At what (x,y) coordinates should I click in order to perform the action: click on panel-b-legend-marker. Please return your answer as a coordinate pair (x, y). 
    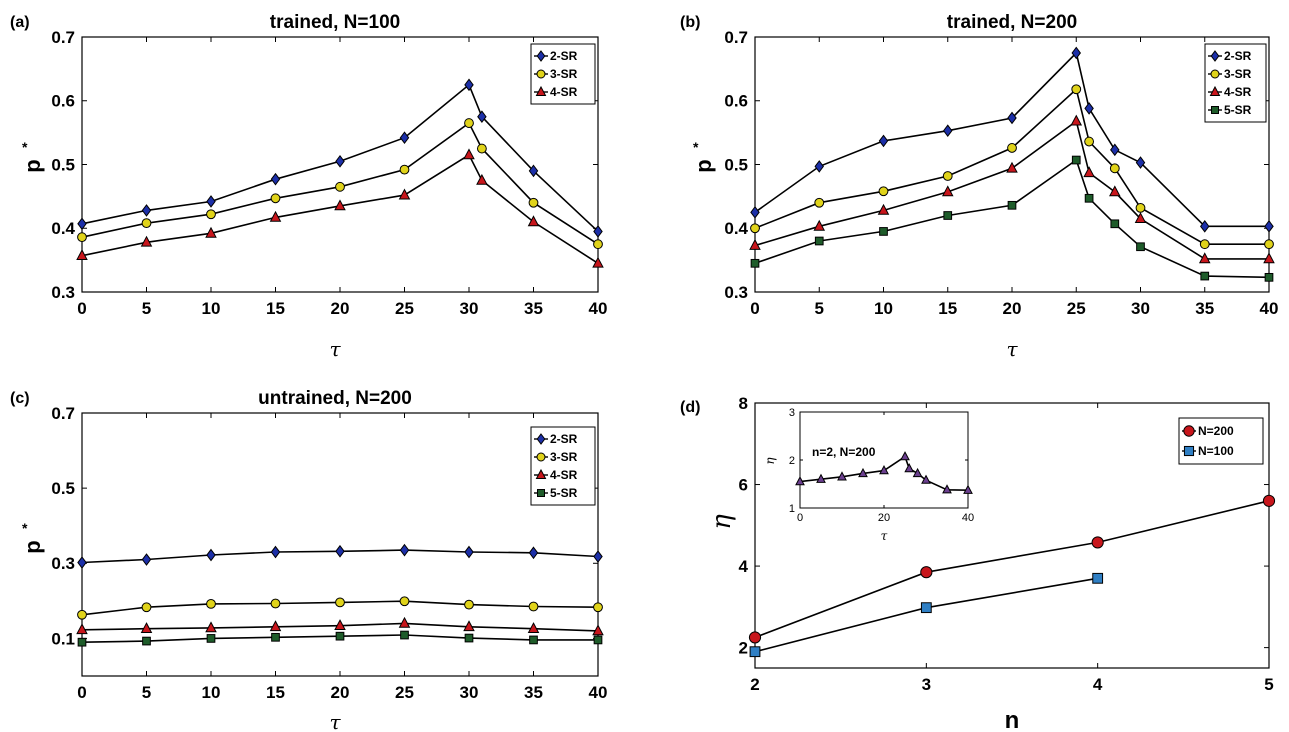
    Looking at the image, I should click on (1215, 56).